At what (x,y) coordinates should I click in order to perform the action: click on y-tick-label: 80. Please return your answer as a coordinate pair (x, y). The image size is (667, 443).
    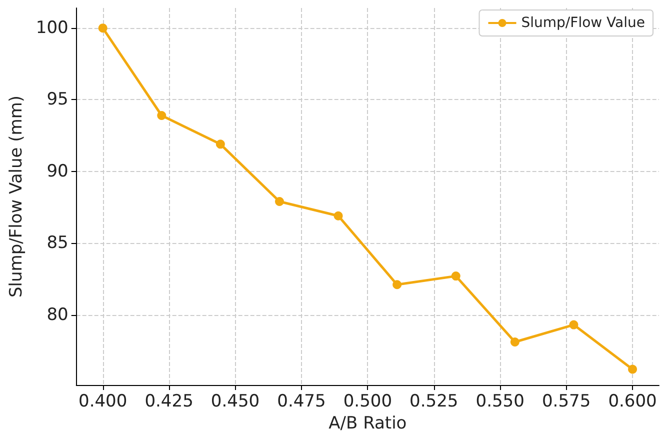
    Looking at the image, I should click on (57, 314).